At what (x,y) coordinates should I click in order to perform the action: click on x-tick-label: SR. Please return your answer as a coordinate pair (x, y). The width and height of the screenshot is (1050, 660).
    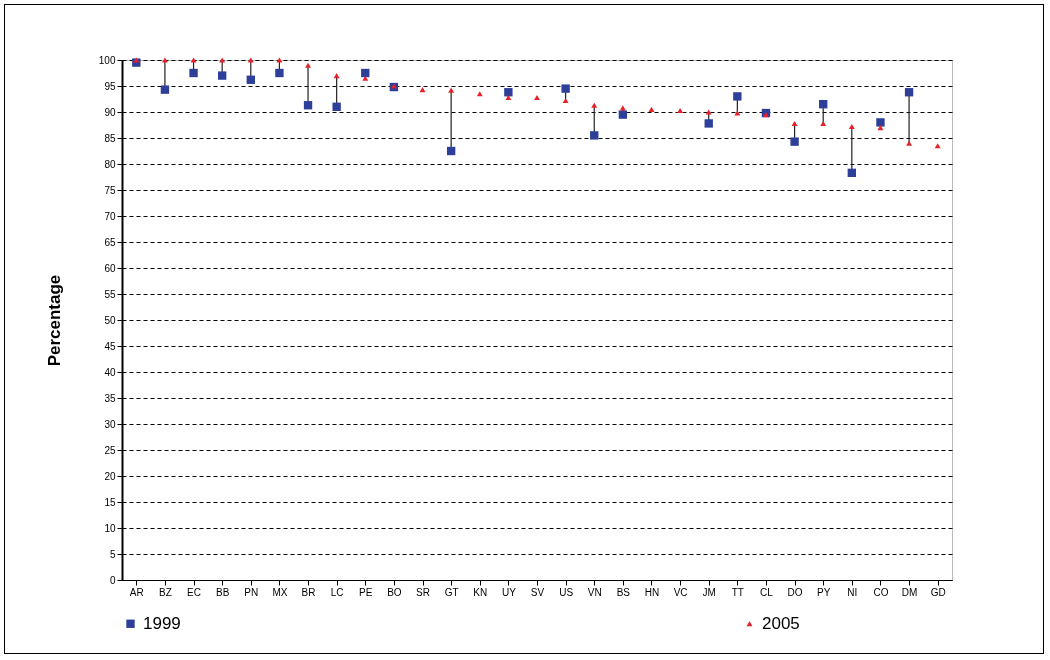
    Looking at the image, I should click on (423, 592).